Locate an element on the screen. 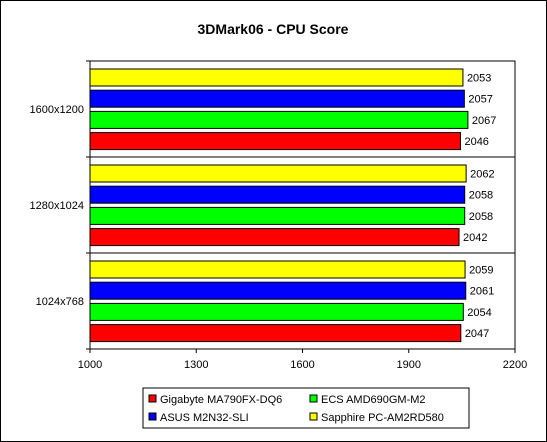 The height and width of the screenshot is (442, 547). bar-gigabyte-ma790fx-dq6-1280x1024 is located at coordinates (274, 237).